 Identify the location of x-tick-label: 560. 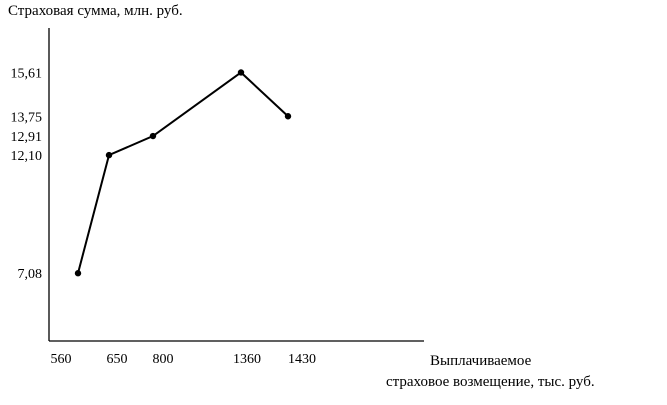
(61, 359).